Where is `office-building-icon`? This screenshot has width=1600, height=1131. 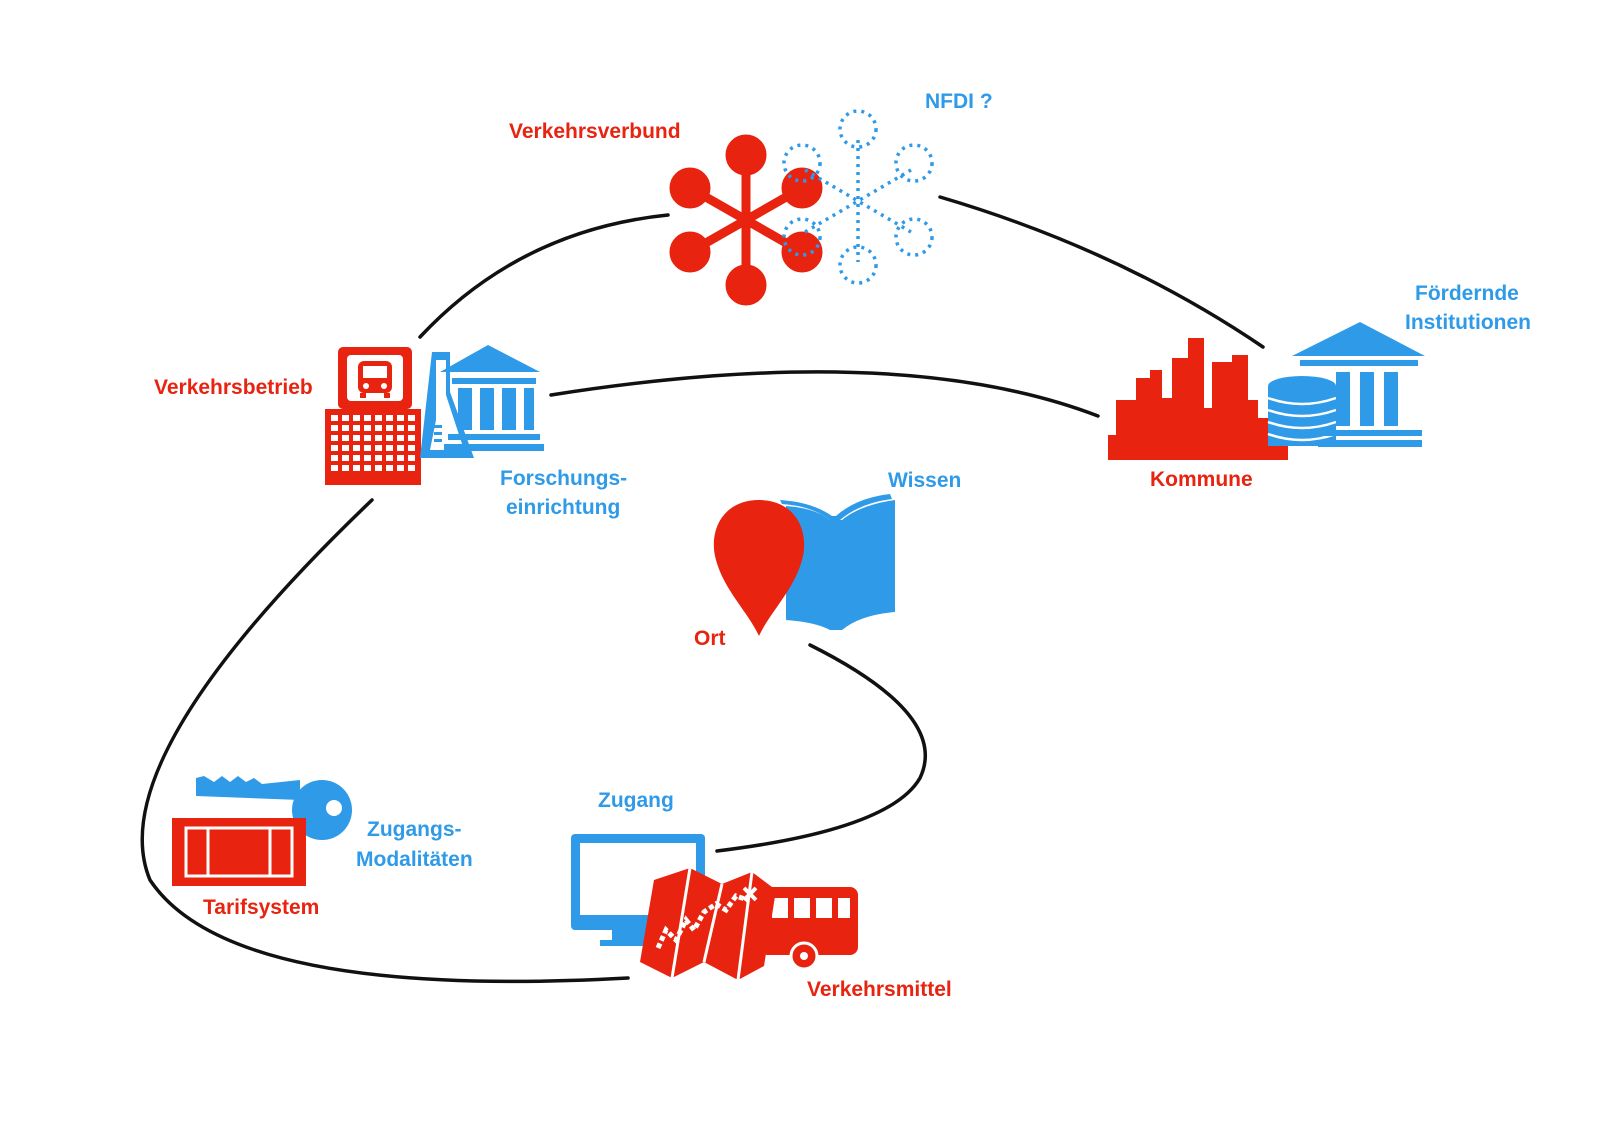
office-building-icon is located at coordinates (373, 447).